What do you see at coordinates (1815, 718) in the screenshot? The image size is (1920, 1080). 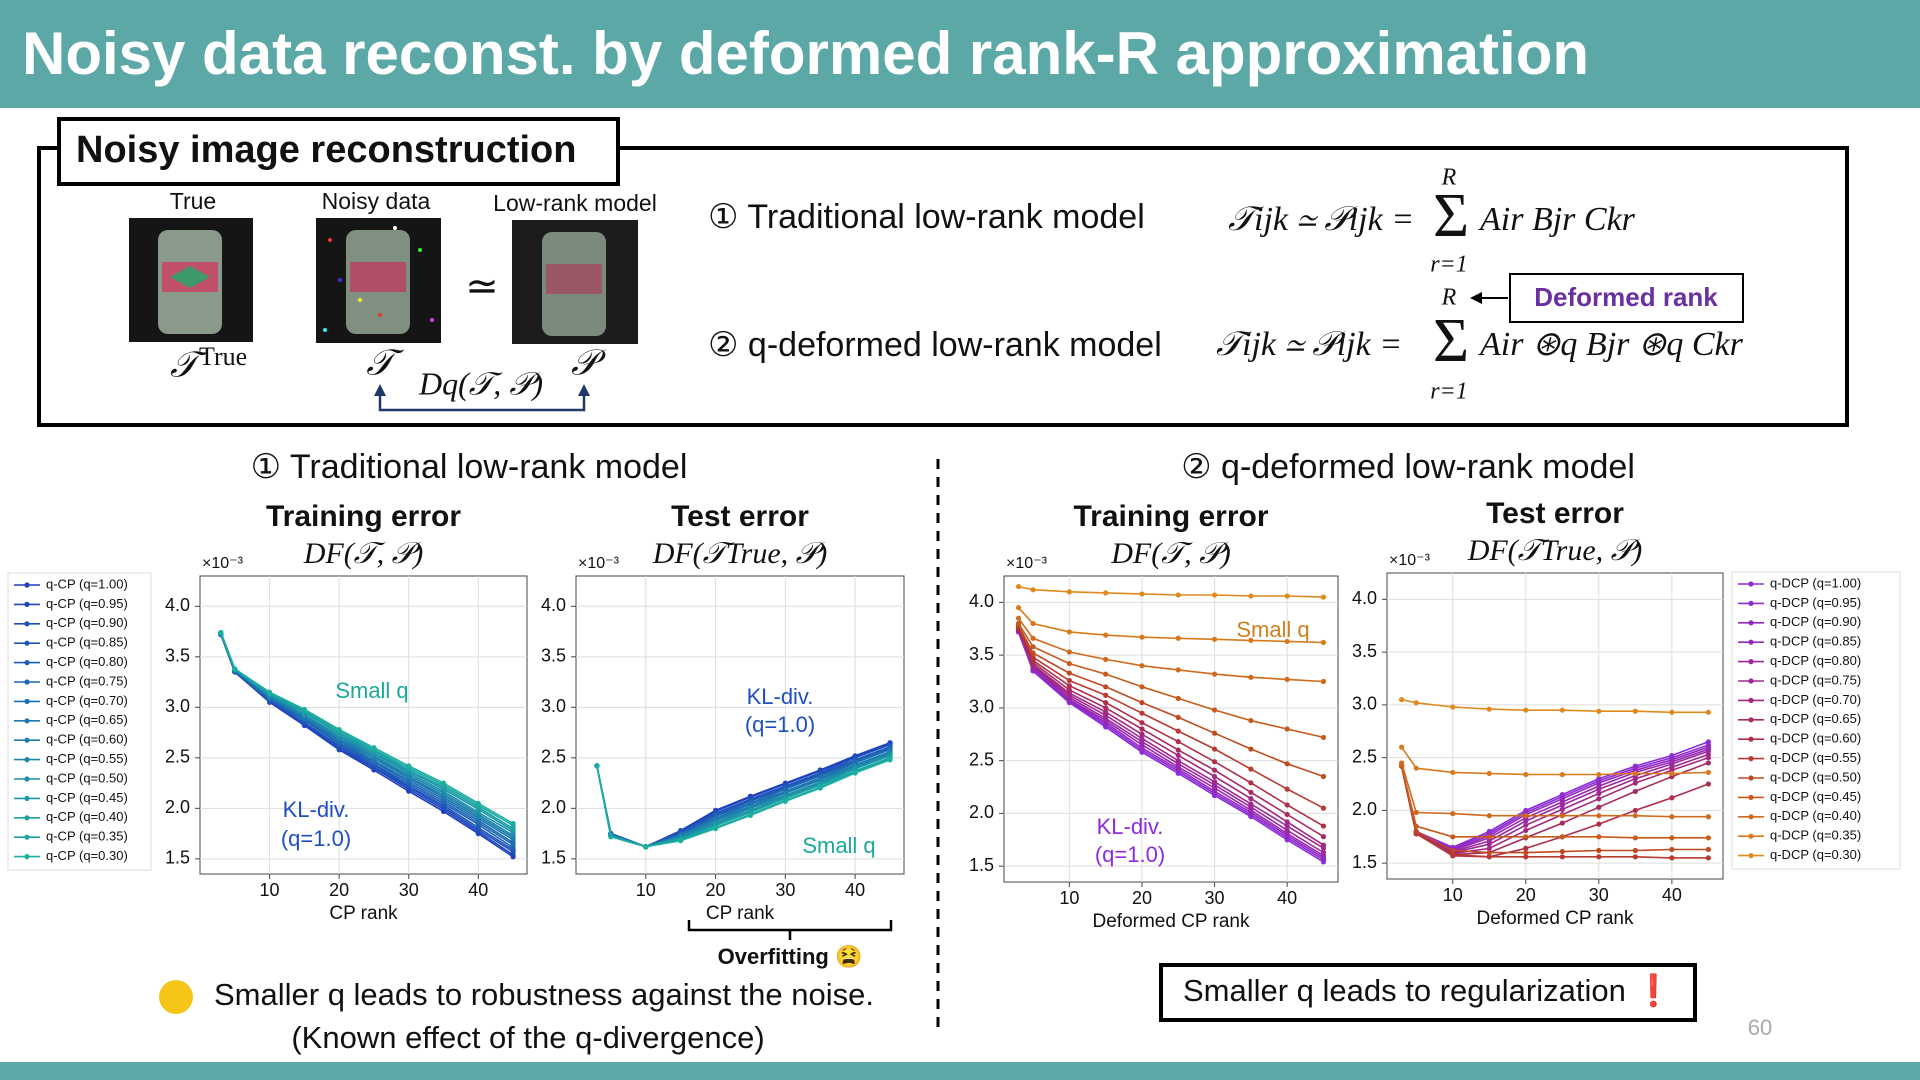 I see `legend-label: q-DCP (q=0.65)` at bounding box center [1815, 718].